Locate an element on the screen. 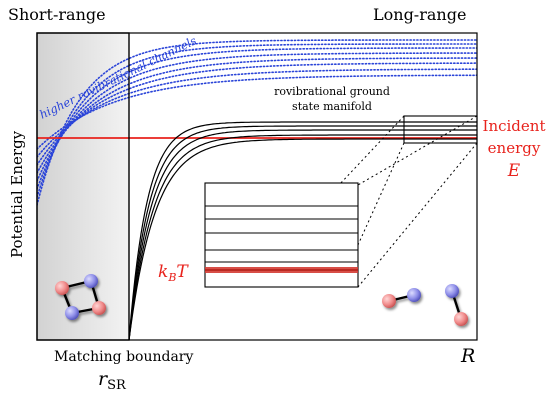  incident-symbol: E is located at coordinates (514, 171).